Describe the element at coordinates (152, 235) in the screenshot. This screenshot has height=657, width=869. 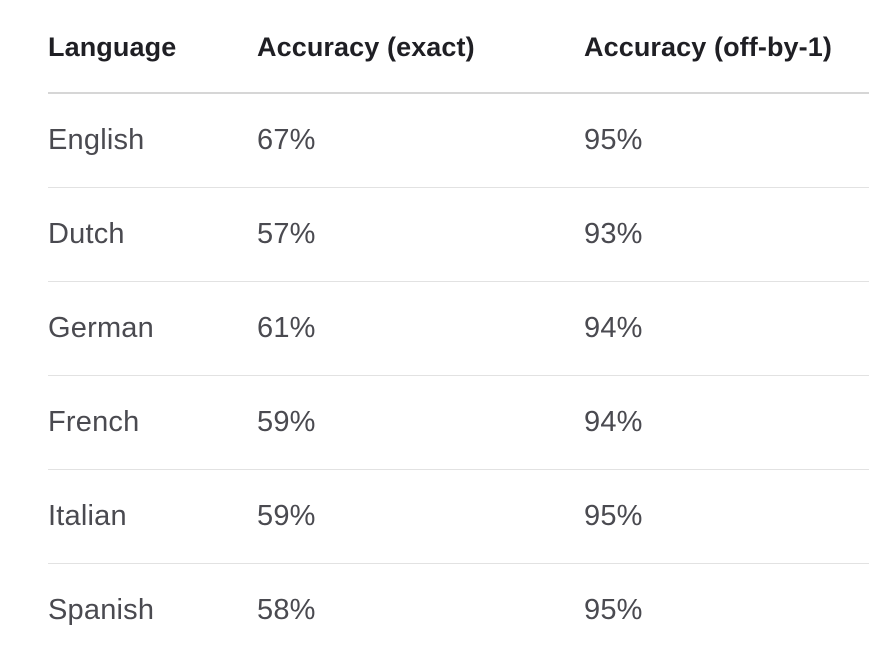
I see `language-cell: Dutch` at that location.